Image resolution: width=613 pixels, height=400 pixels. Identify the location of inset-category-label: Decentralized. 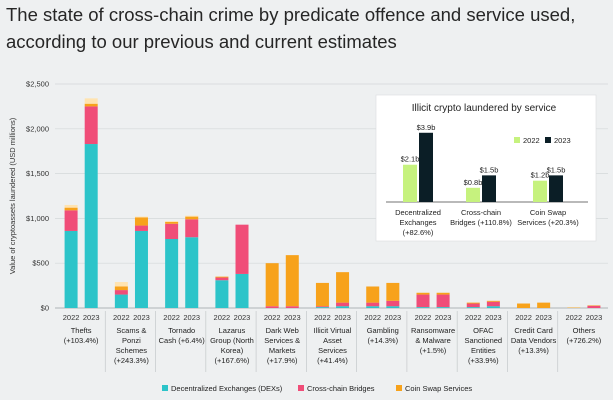
(418, 212).